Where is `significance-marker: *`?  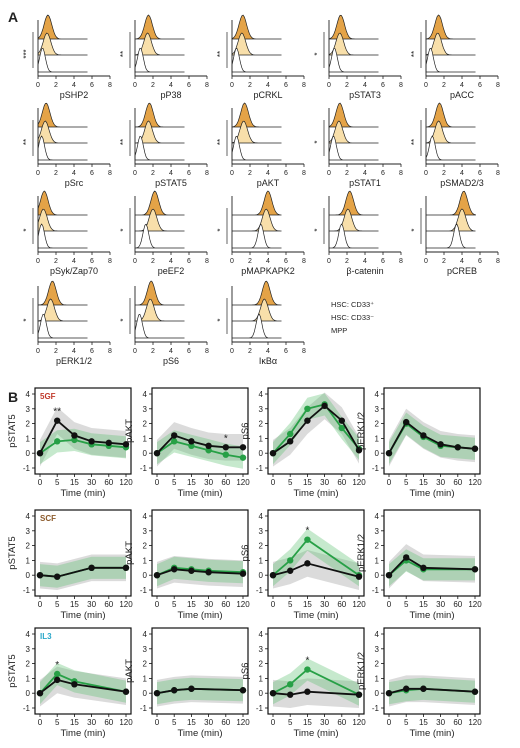 significance-marker: * is located at coordinates (414, 229).